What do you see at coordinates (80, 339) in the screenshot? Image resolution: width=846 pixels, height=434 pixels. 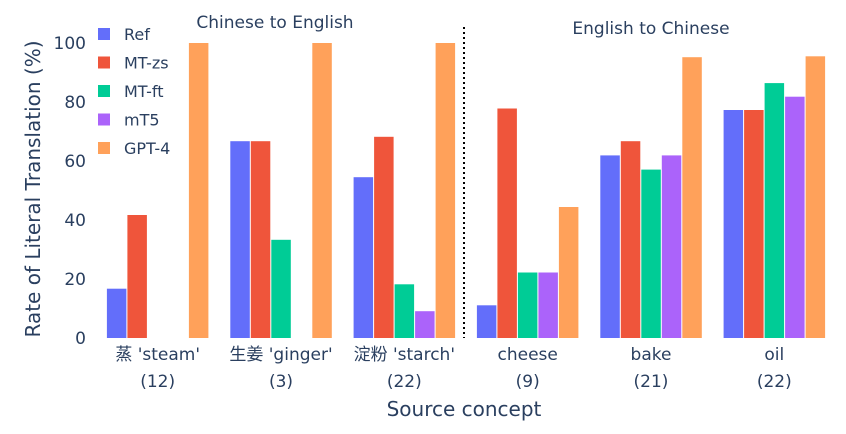 I see `y-tick-label-0: 0` at bounding box center [80, 339].